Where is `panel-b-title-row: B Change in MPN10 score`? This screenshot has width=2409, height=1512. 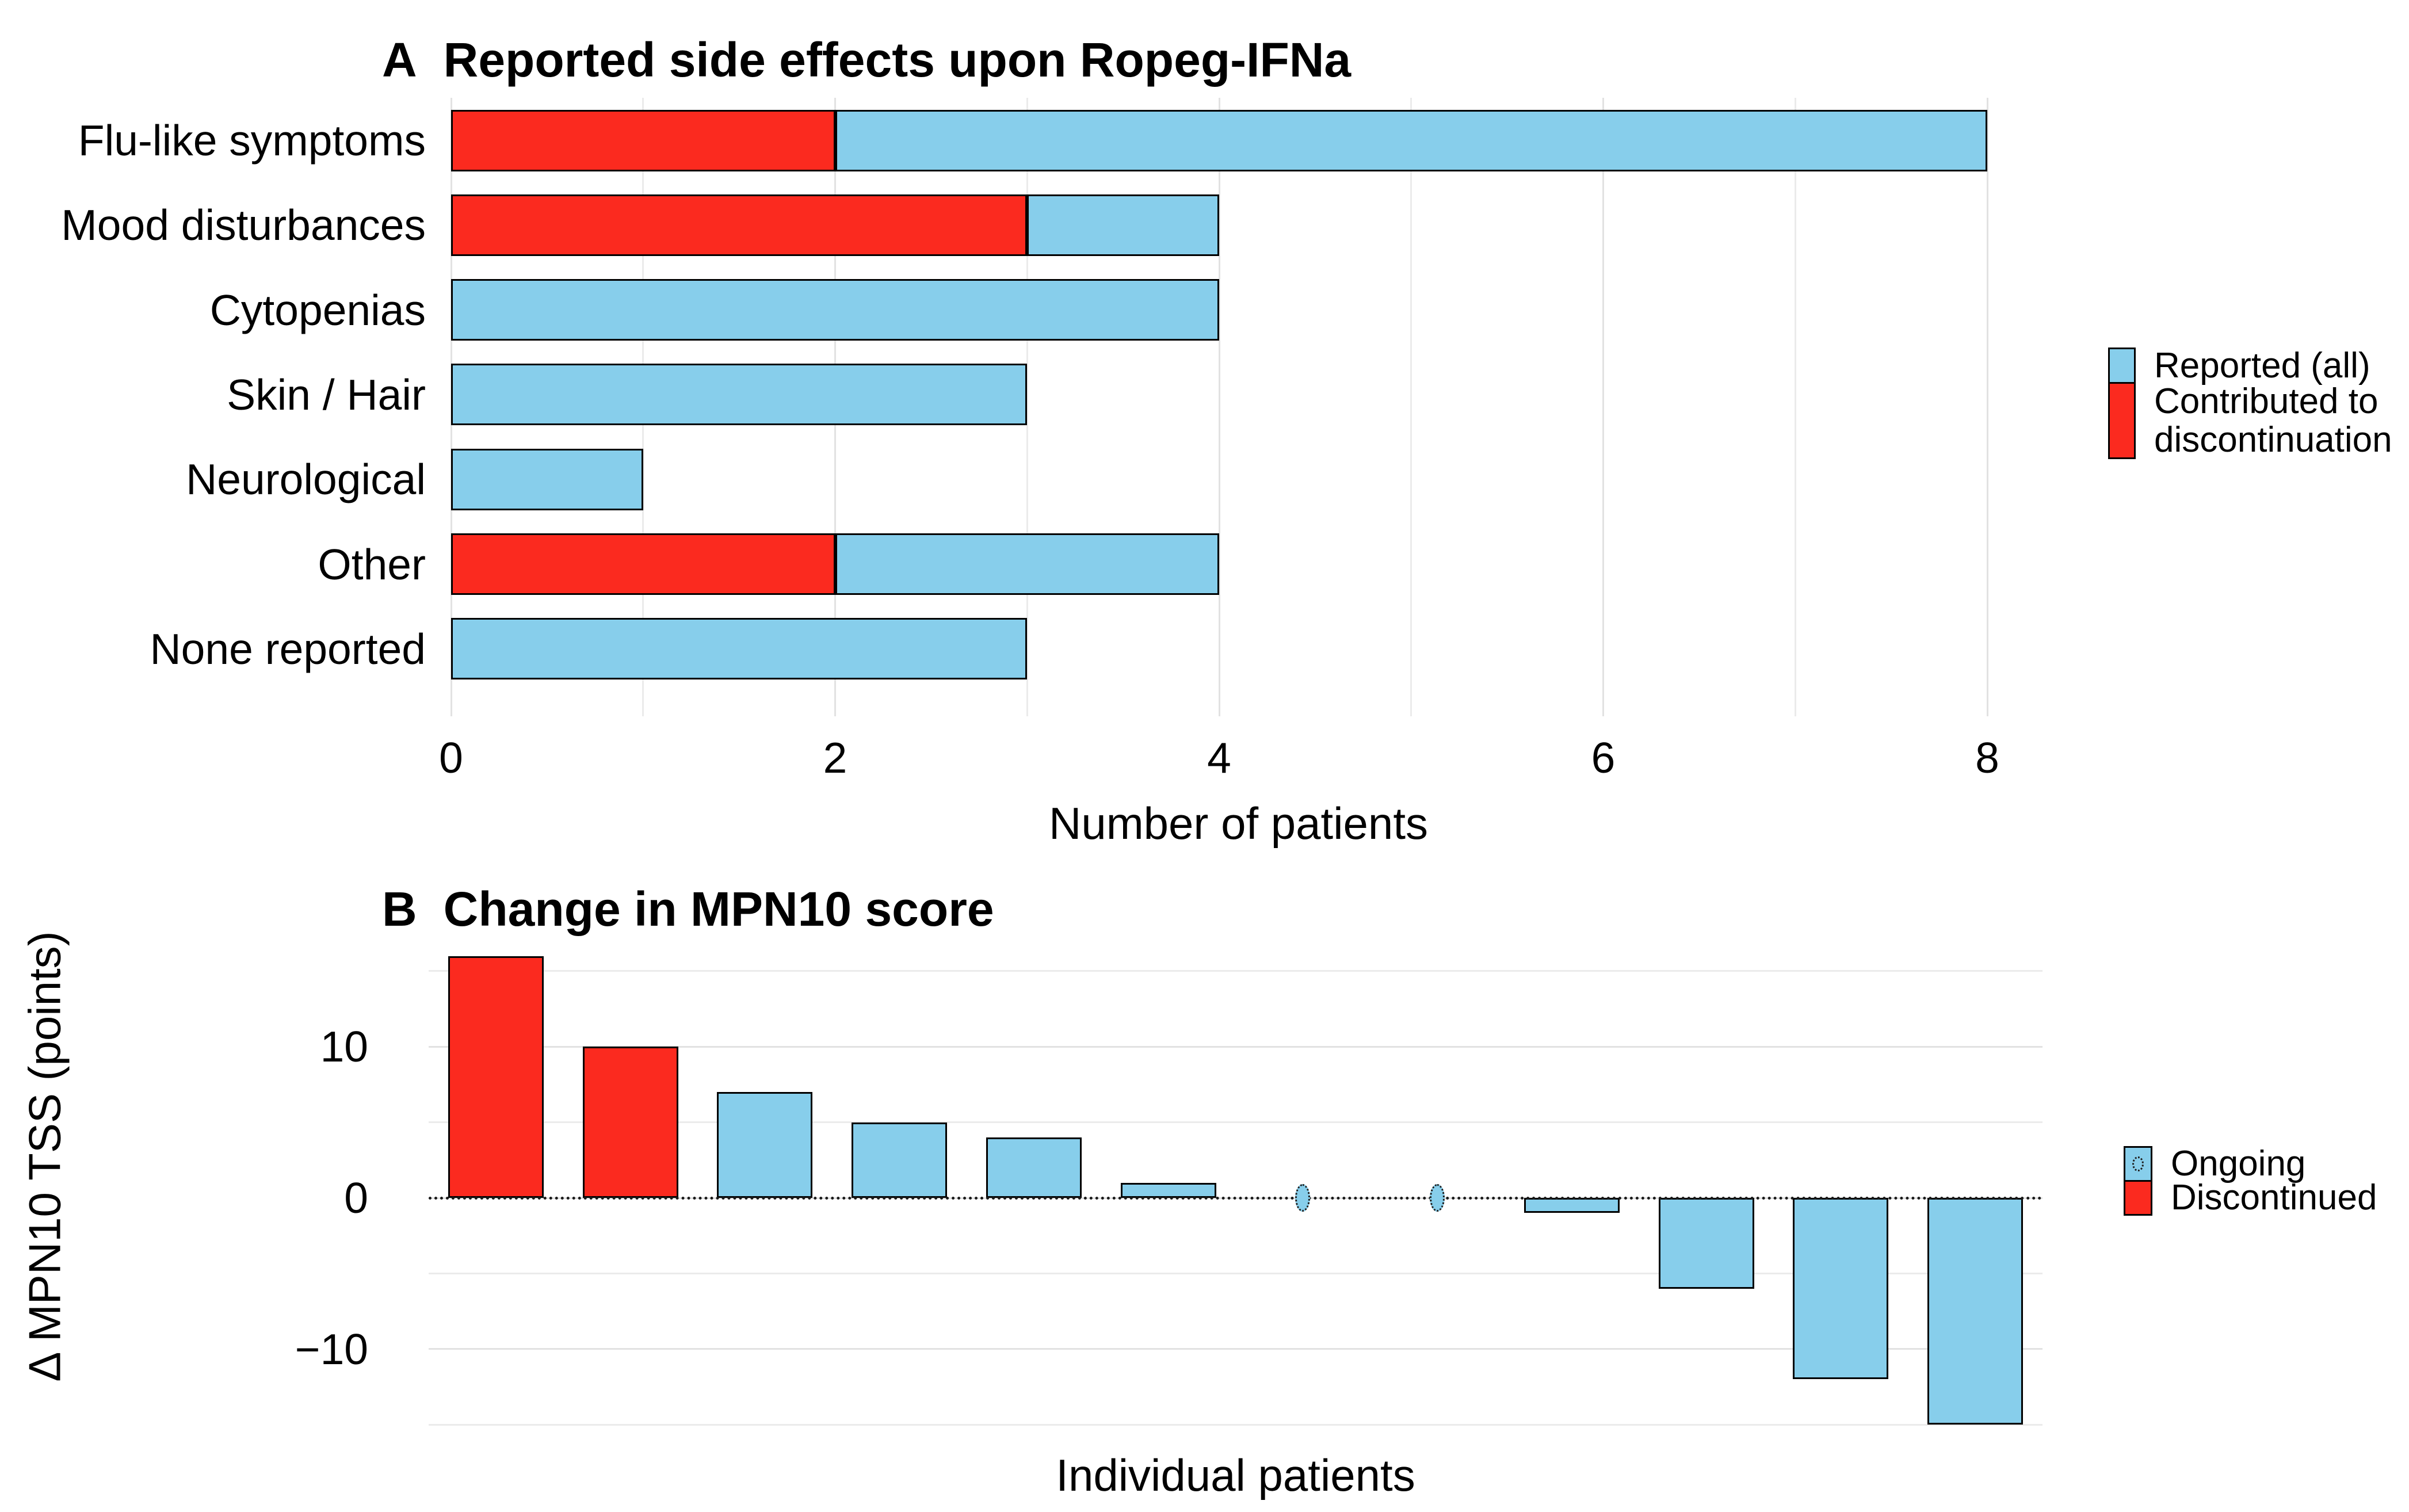 panel-b-title-row: B Change in MPN10 score is located at coordinates (688, 909).